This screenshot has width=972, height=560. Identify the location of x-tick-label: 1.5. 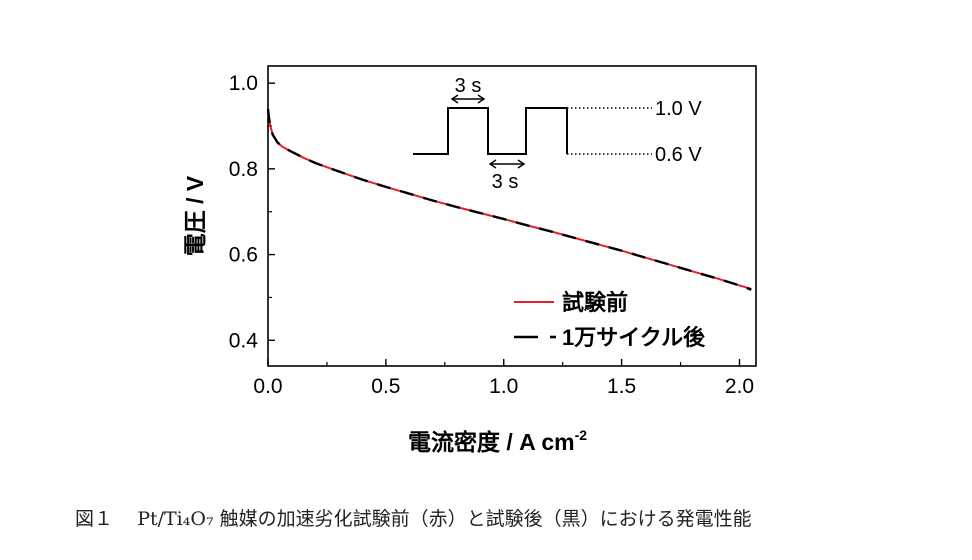
(621, 386).